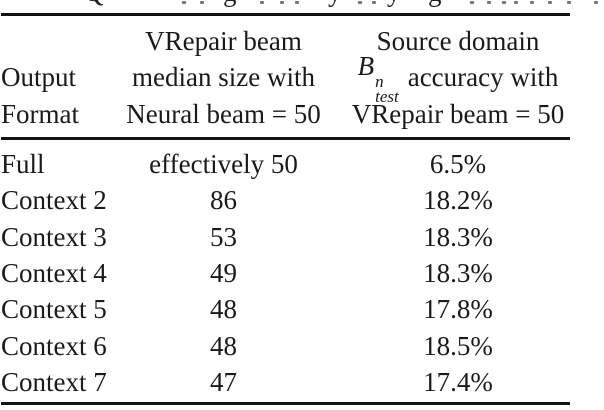 This screenshot has width=604, height=410. Describe the element at coordinates (54, 273) in the screenshot. I see `output-format-cell: Context 4` at that location.